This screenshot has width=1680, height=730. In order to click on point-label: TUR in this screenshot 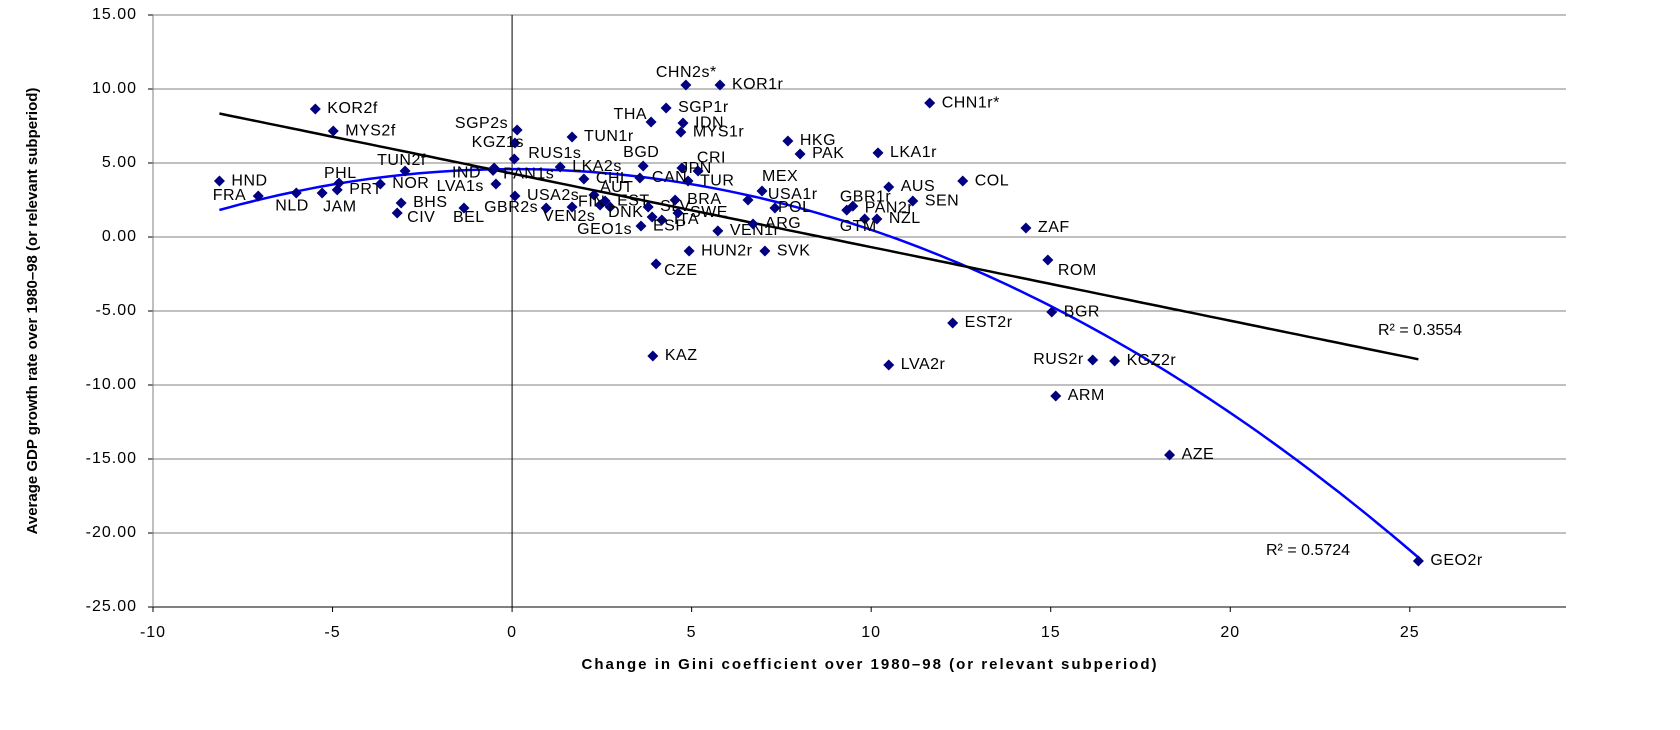, I will do `click(717, 180)`.